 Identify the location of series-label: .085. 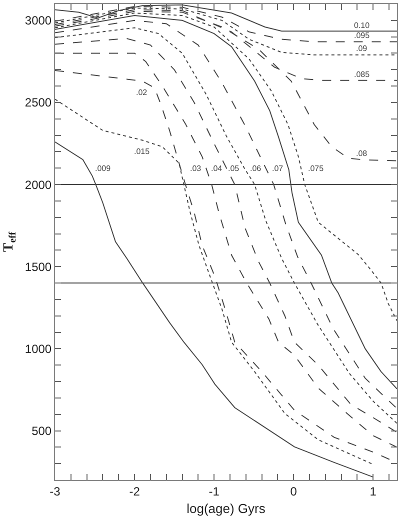
(362, 74).